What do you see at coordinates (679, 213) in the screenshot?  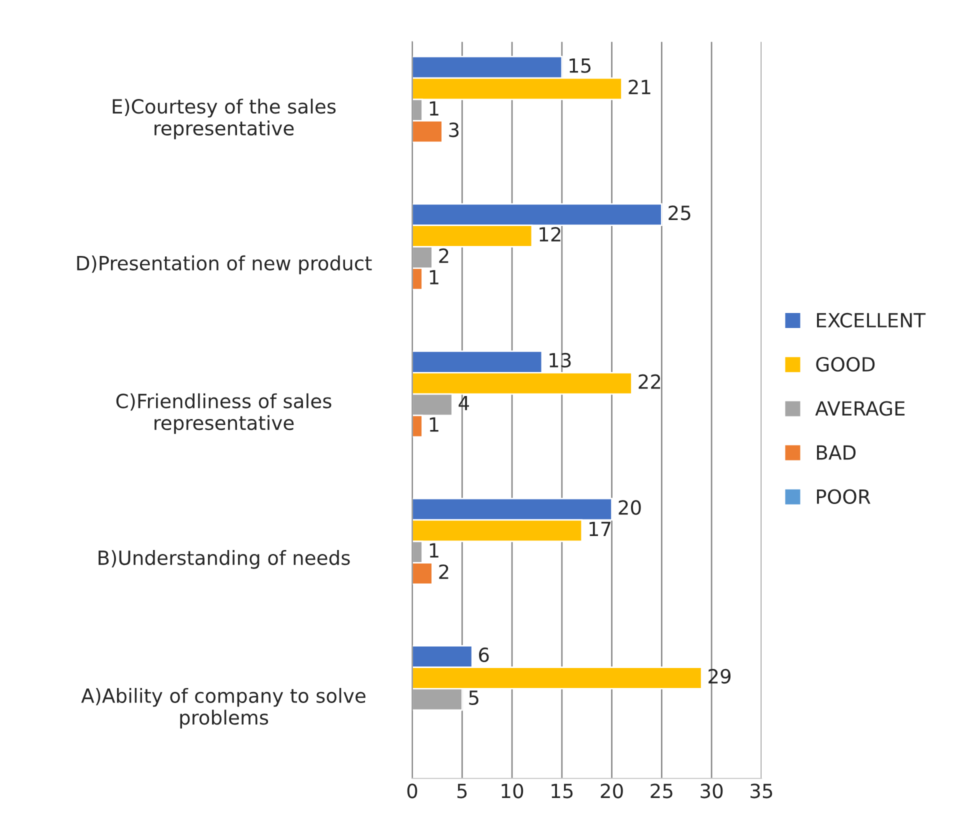 I see `data-label: 25` at bounding box center [679, 213].